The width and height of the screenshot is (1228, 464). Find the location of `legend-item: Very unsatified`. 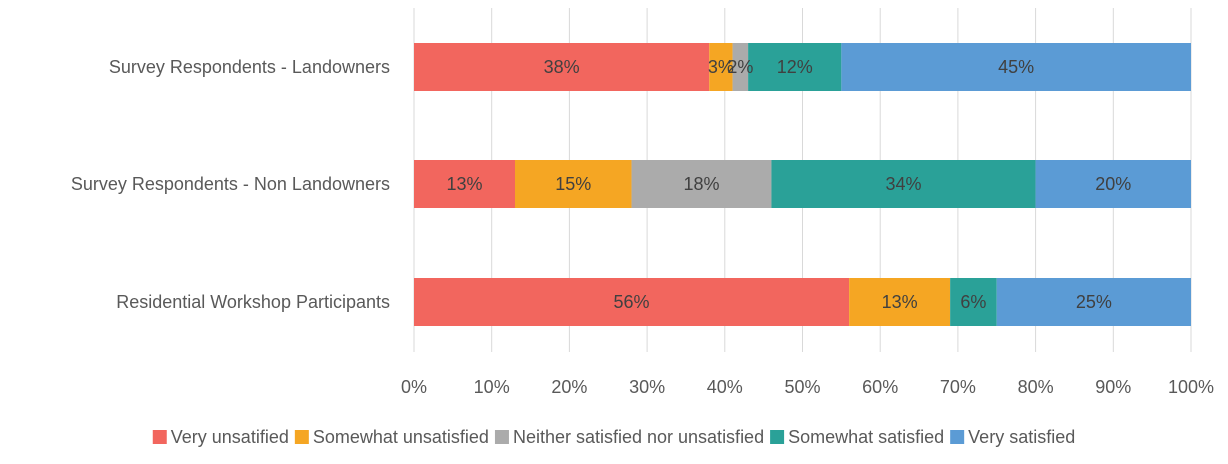

legend-item: Very unsatified is located at coordinates (220, 437).